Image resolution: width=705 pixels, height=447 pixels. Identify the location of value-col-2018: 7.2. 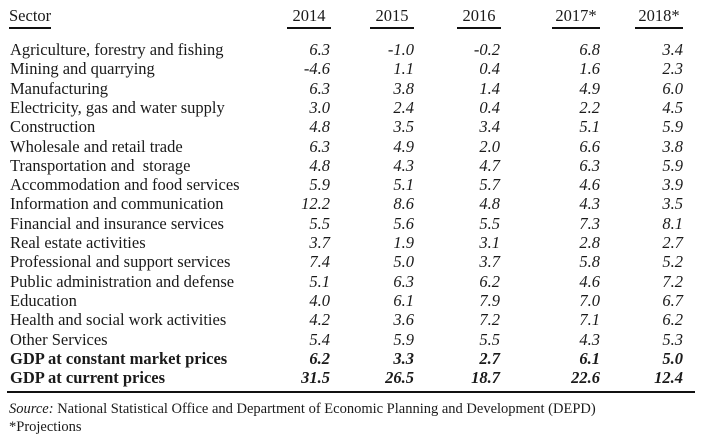
(672, 281).